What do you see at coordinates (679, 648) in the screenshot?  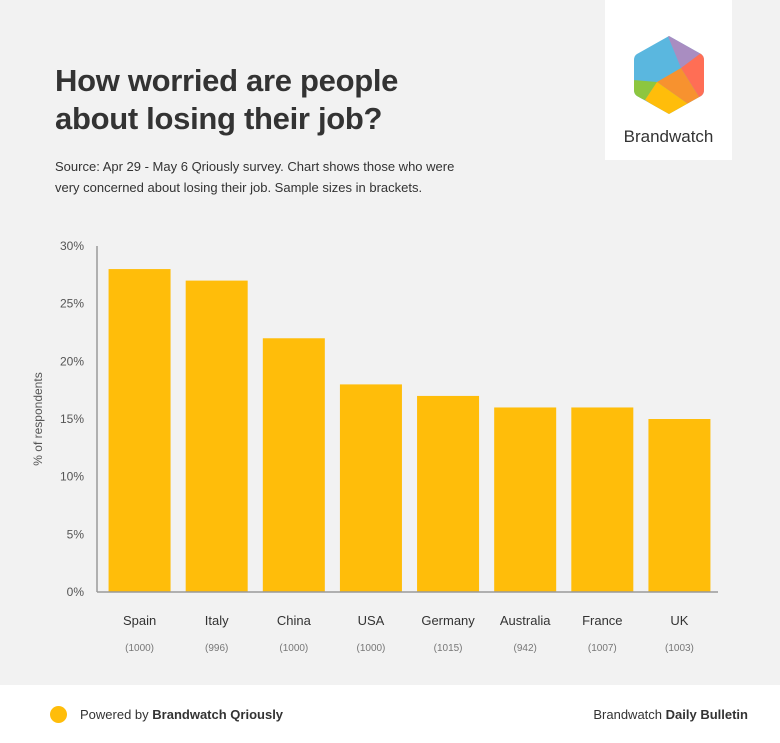 I see `sample-size-label: (1003)` at bounding box center [679, 648].